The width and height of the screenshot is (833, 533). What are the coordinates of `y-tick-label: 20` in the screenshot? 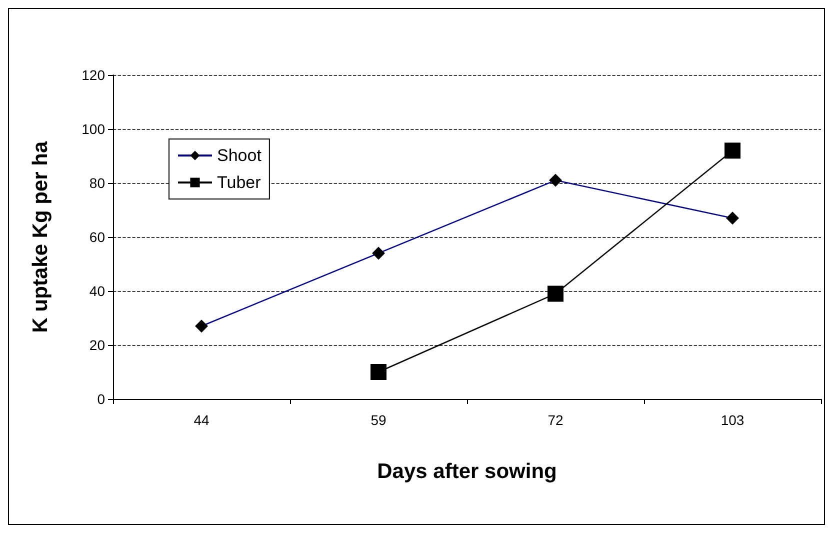 It's located at (97, 345).